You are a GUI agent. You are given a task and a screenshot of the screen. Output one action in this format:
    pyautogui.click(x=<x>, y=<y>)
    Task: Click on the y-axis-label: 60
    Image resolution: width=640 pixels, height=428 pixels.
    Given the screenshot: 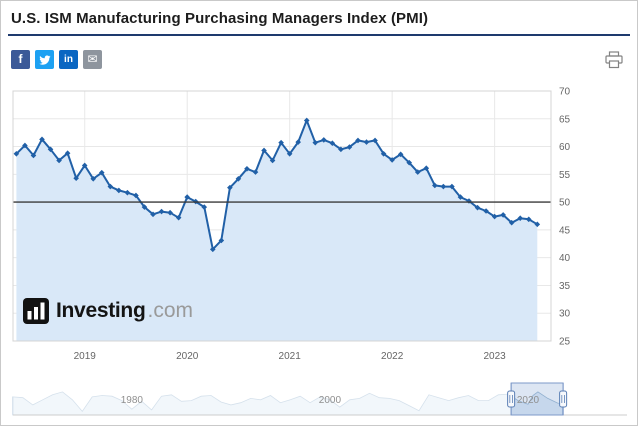 What is the action you would take?
    pyautogui.click(x=565, y=147)
    